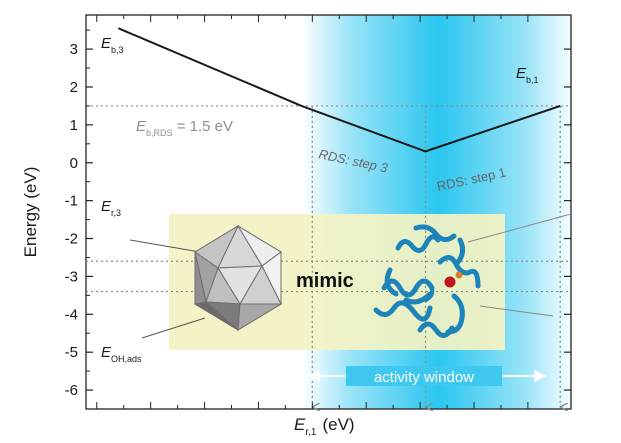 This screenshot has width=621, height=443. I want to click on x-axis-label: Er,1 (eV), so click(324, 426).